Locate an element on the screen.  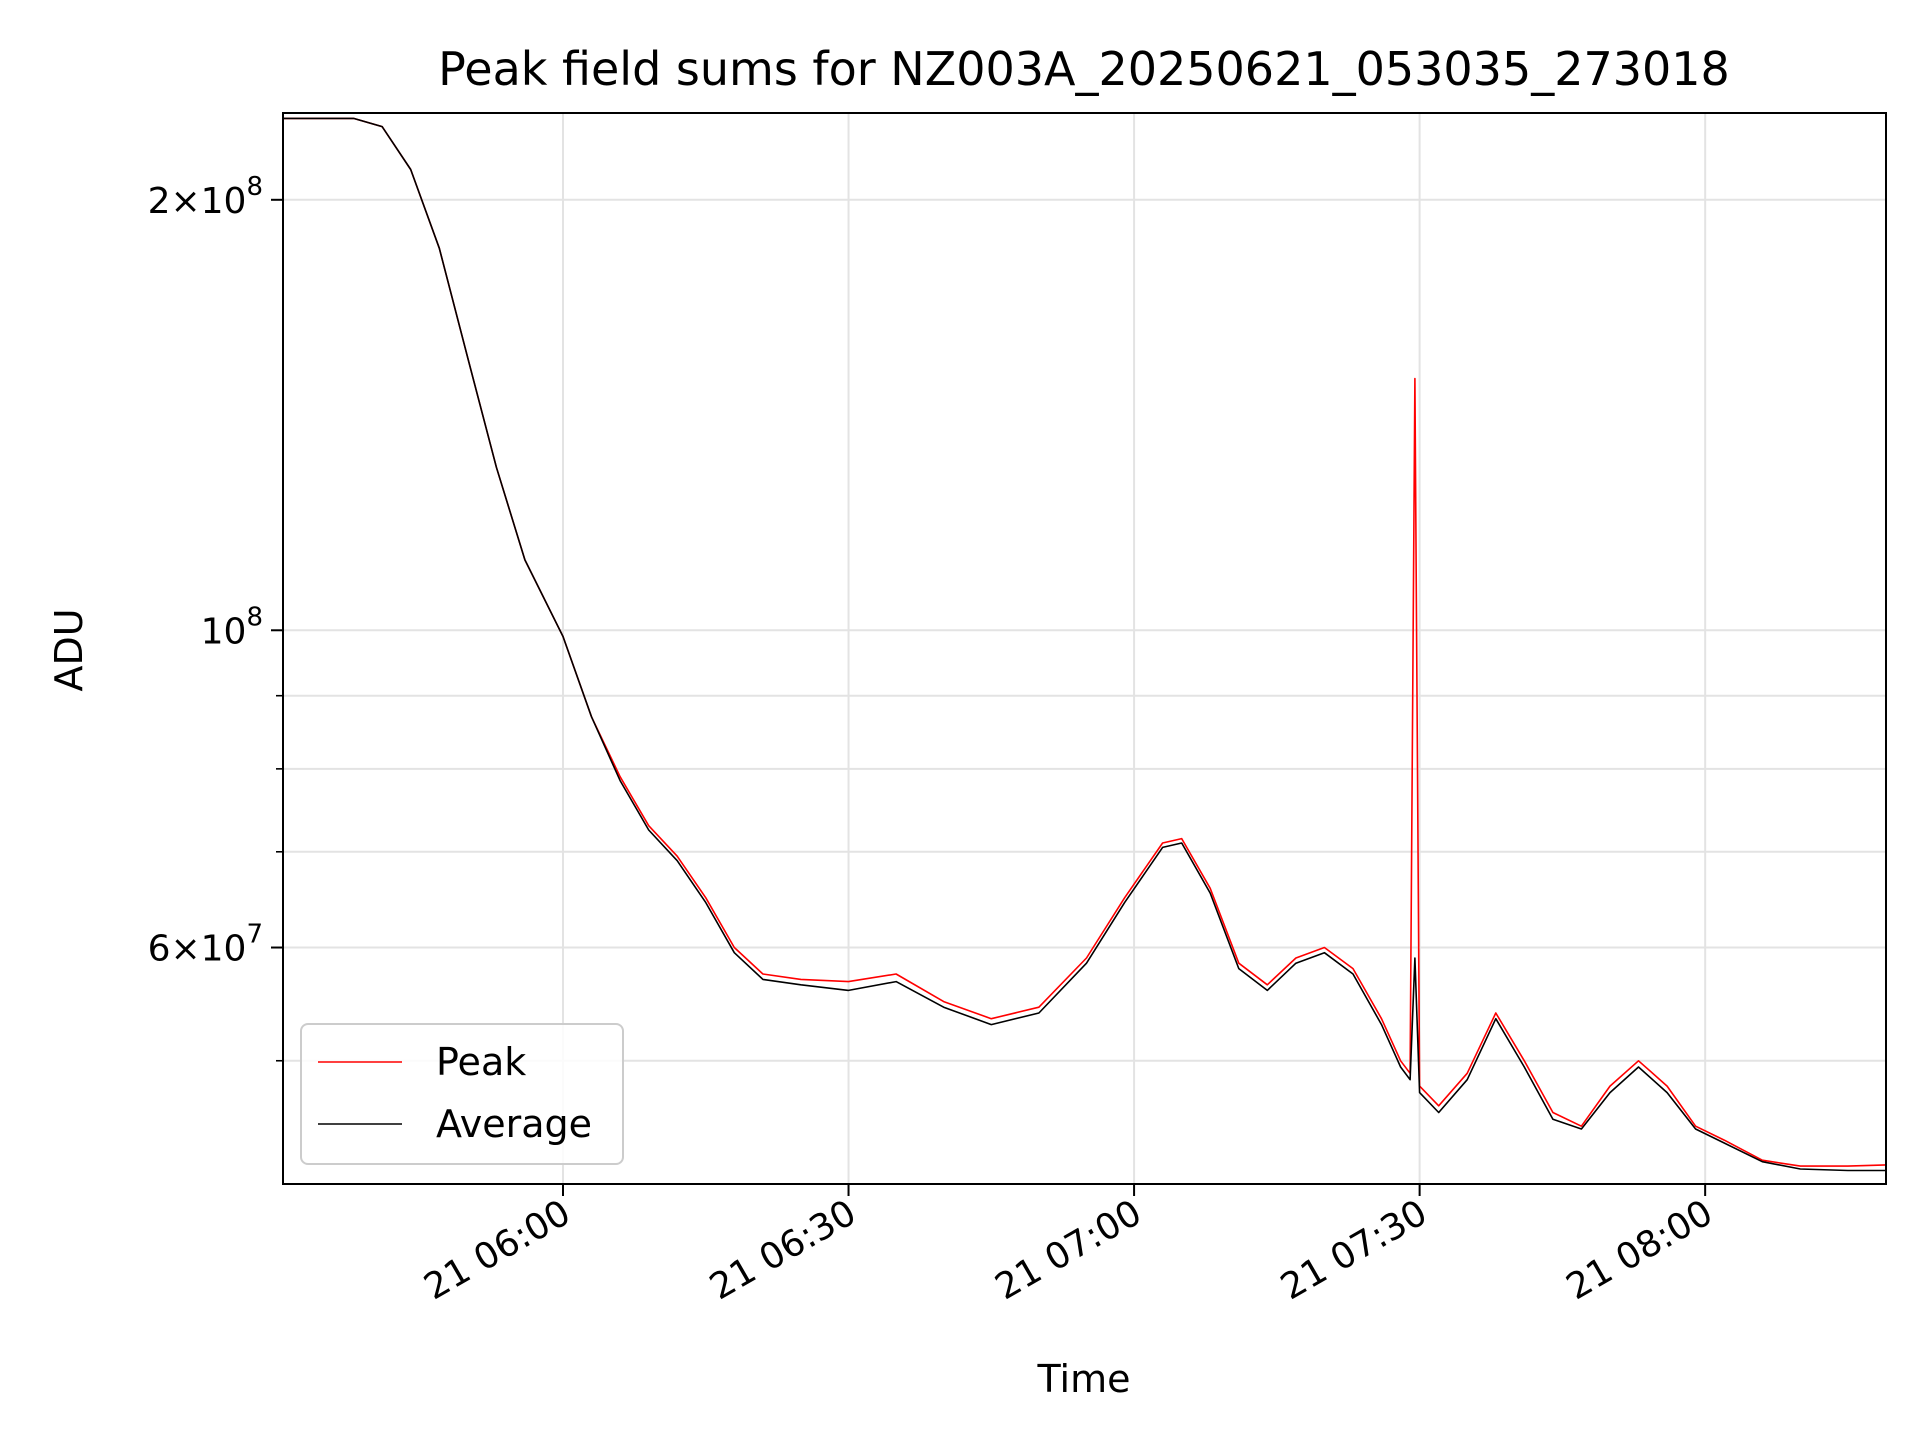
x-tick-label: 21 08:00 is located at coordinates (1640, 1250).